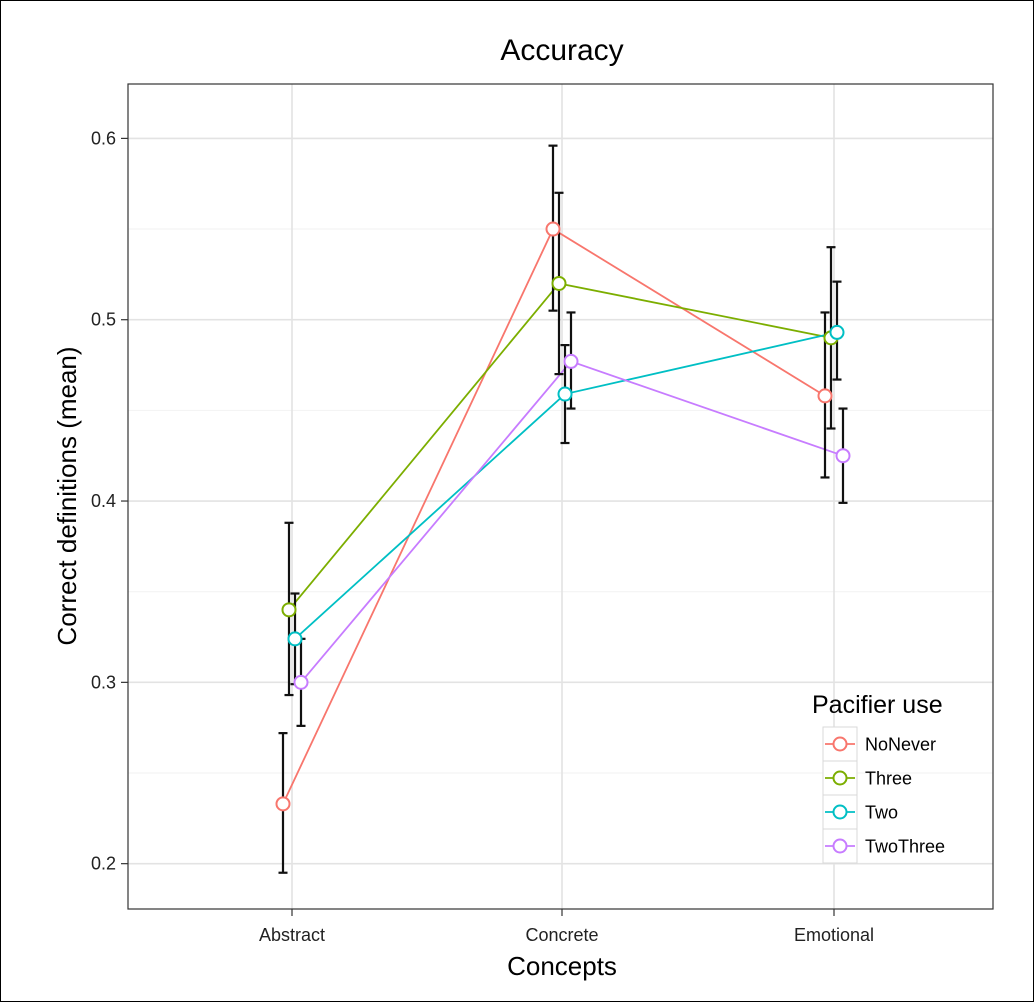 This screenshot has height=1004, width=1036. What do you see at coordinates (103, 138) in the screenshot?
I see `y-tick-label: 0.6` at bounding box center [103, 138].